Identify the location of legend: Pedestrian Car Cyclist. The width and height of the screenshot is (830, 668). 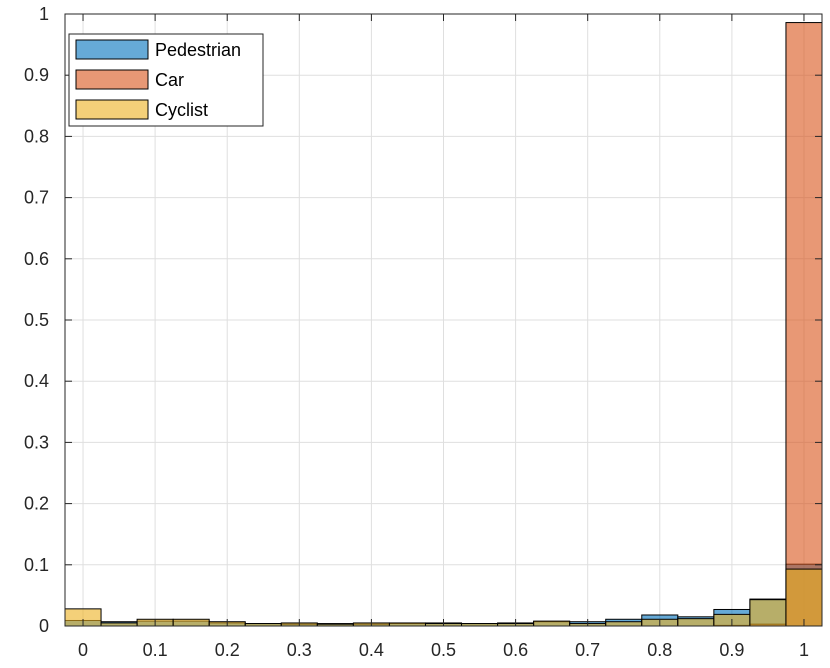
(166, 80).